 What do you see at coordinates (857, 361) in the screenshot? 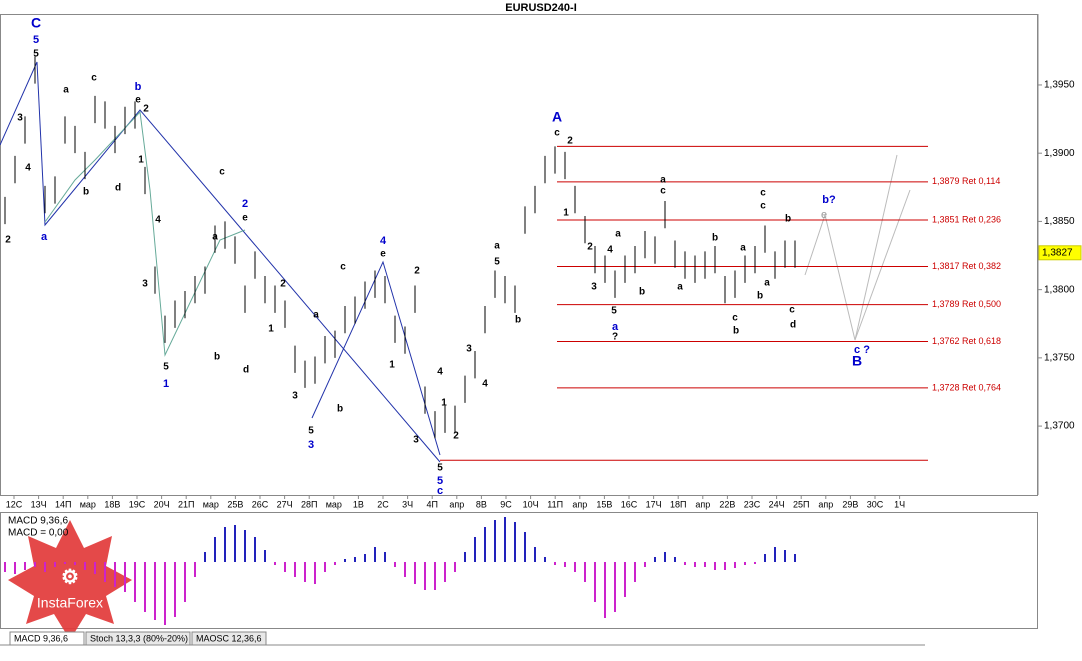
I see `wave-label: B` at bounding box center [857, 361].